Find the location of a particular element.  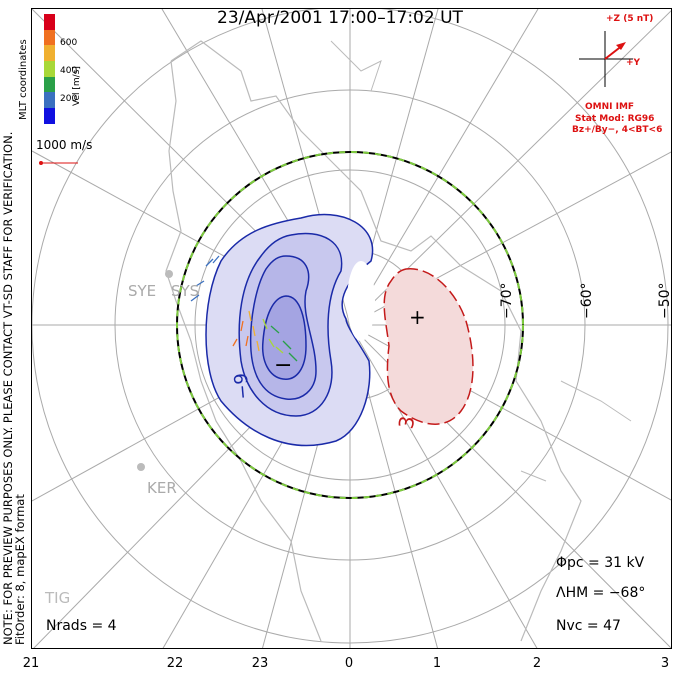

station-sye: SYE is located at coordinates (142, 291).